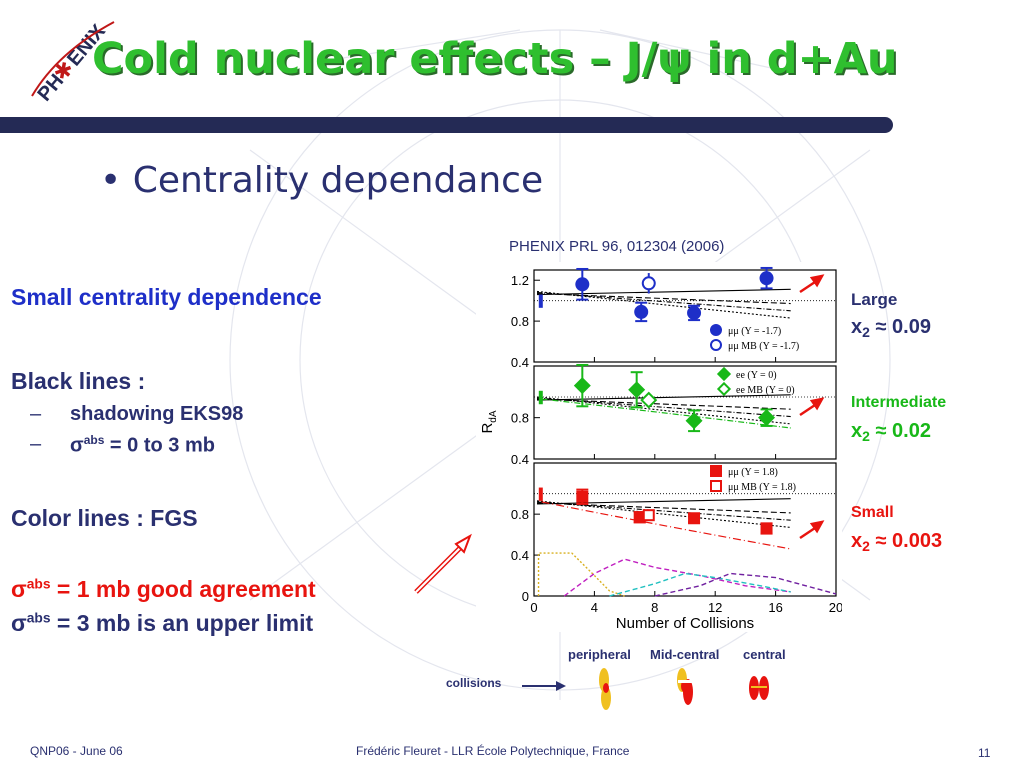 Image resolution: width=1024 pixels, height=768 pixels. I want to click on x-tick-label: 12, so click(715, 607).